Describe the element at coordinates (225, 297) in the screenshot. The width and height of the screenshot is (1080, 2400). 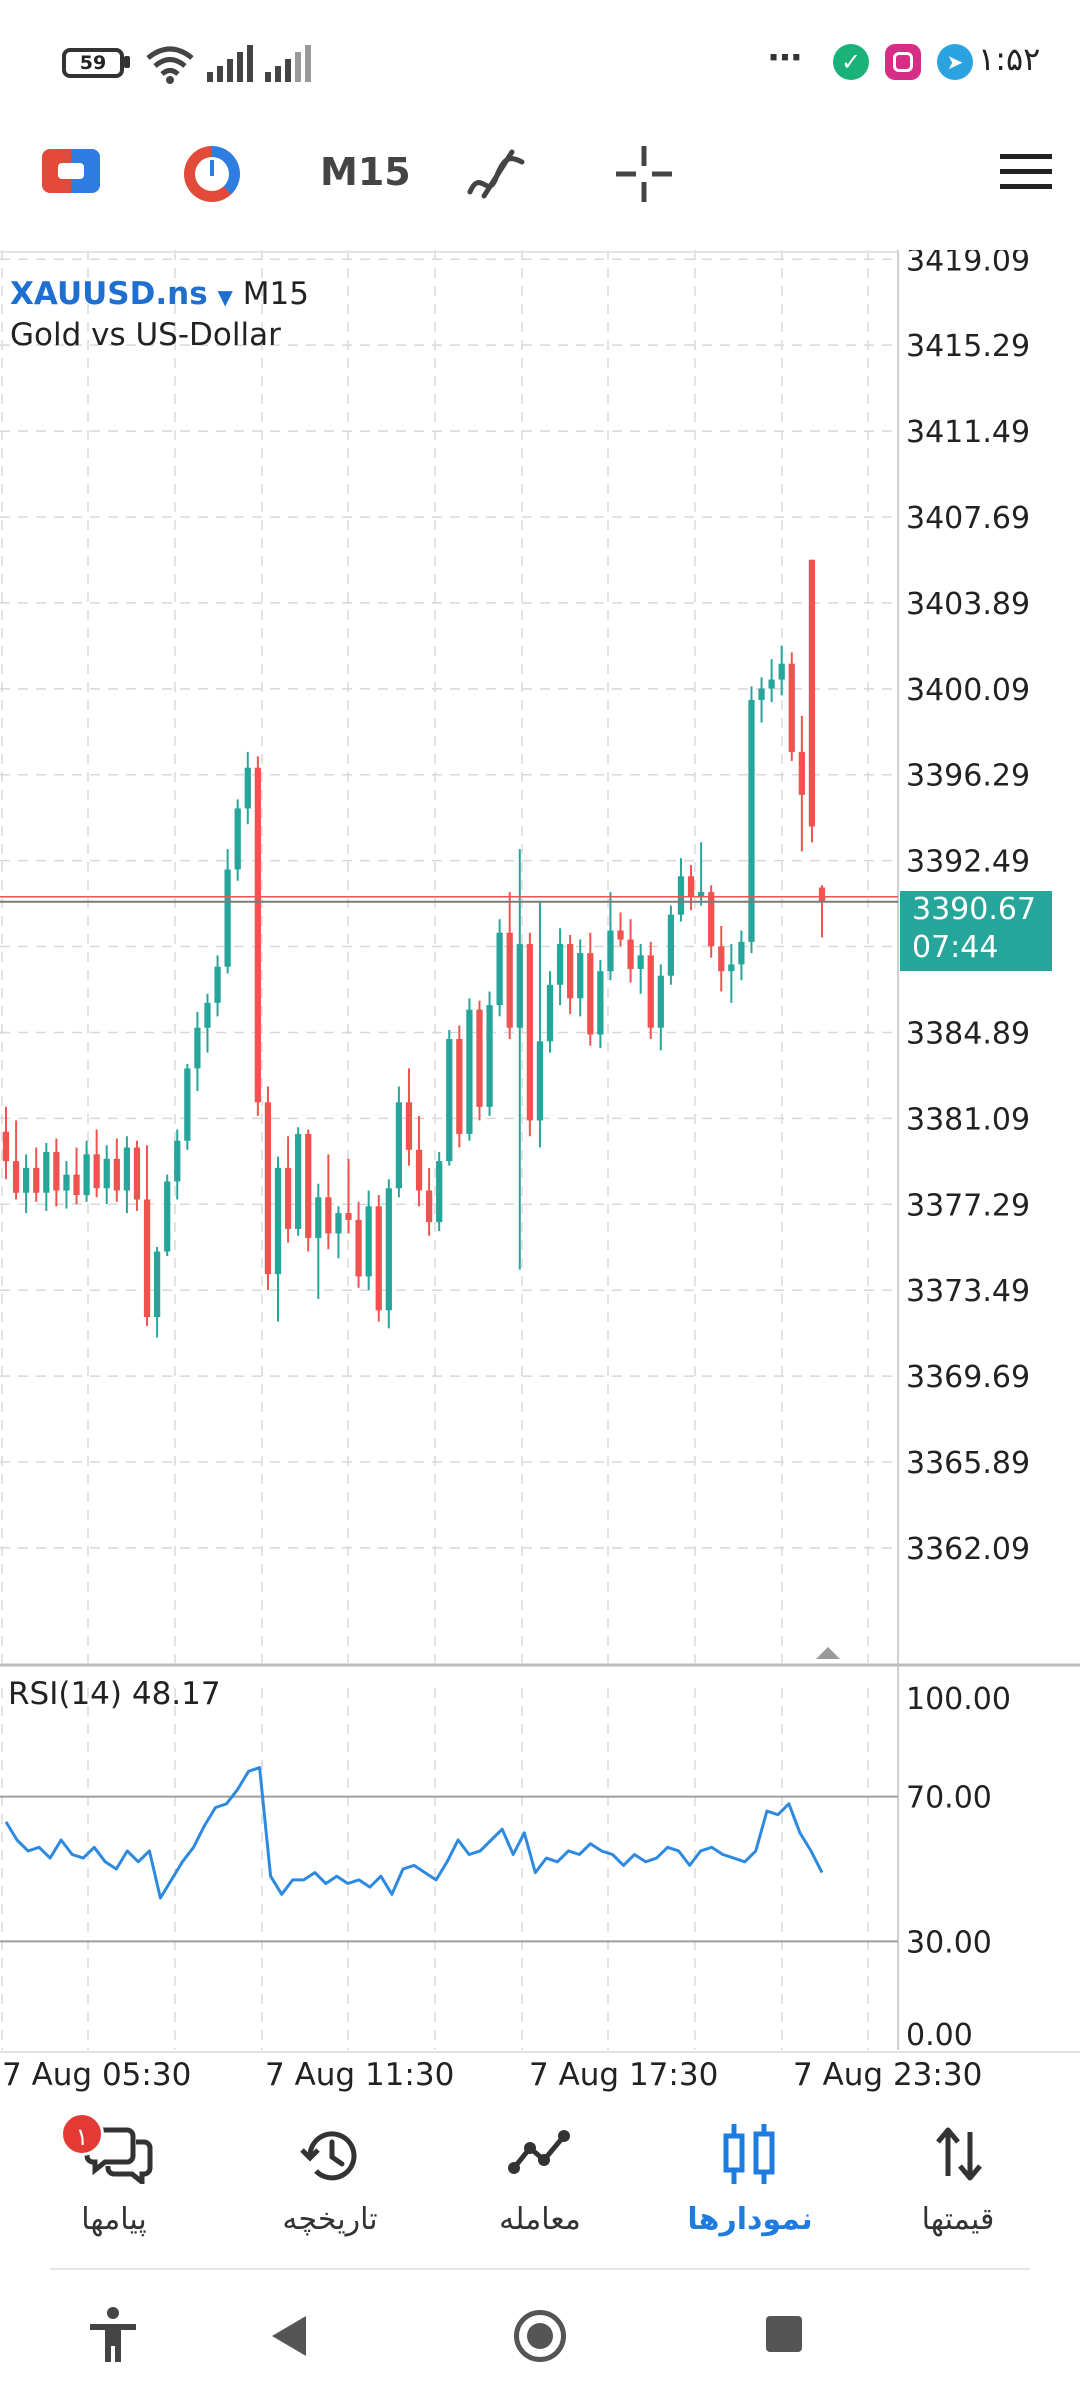
I see `symbol-dropdown-icon: ▼` at that location.